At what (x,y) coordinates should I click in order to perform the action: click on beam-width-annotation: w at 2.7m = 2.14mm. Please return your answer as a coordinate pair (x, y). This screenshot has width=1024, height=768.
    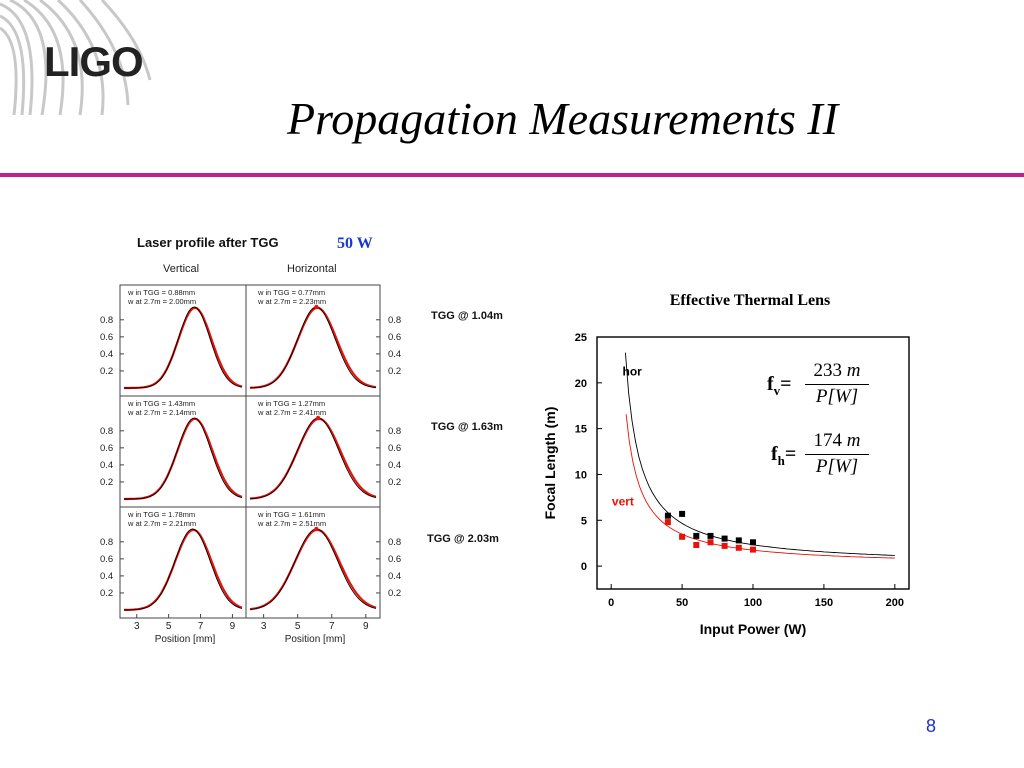
    Looking at the image, I should click on (161, 412).